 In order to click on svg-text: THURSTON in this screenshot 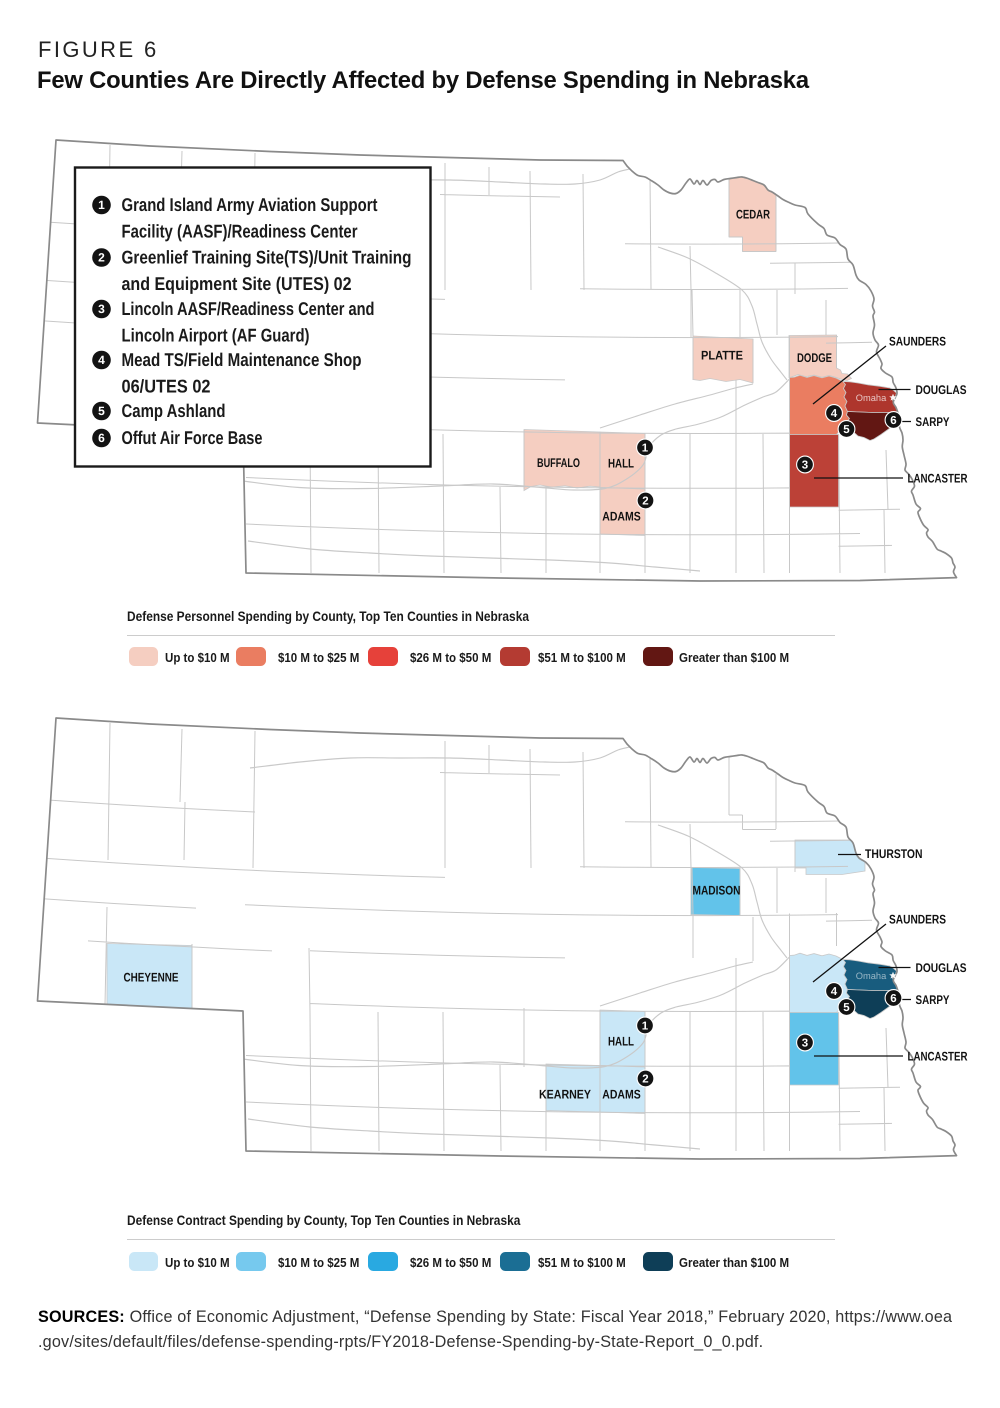, I will do `click(894, 854)`.